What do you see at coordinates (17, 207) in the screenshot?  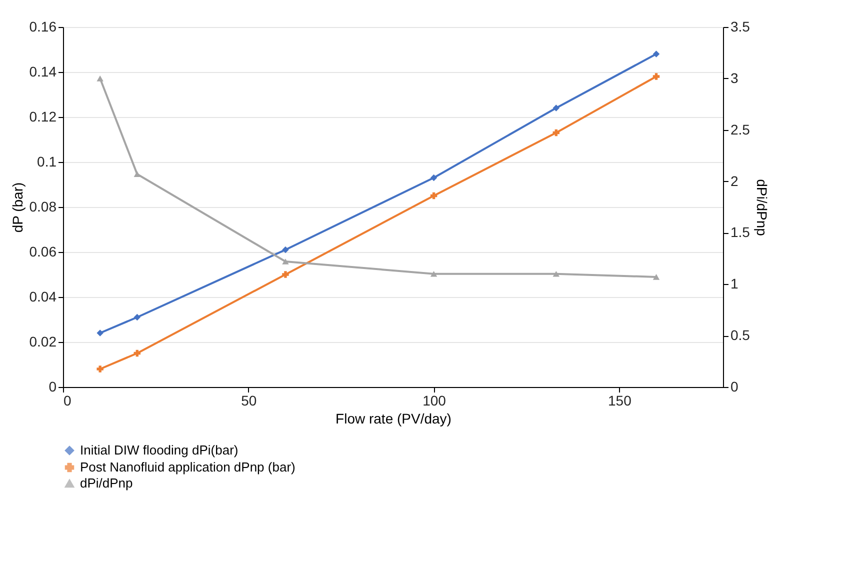 I see `y-axis-title: dP (bar)` at bounding box center [17, 207].